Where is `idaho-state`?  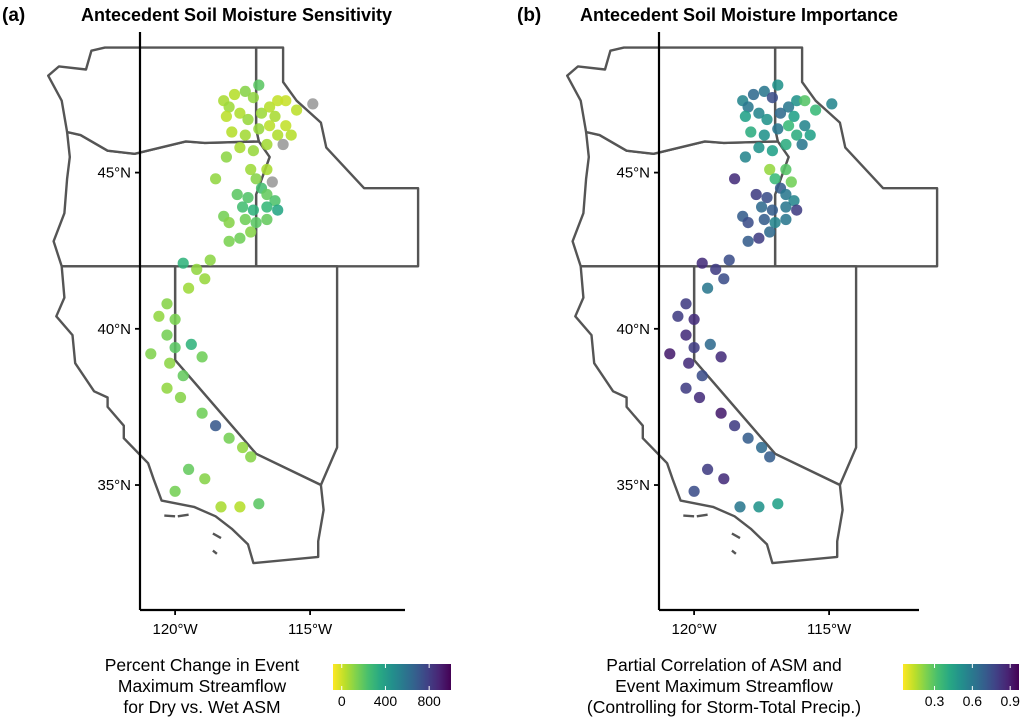
idaho-state is located at coordinates (337, 157).